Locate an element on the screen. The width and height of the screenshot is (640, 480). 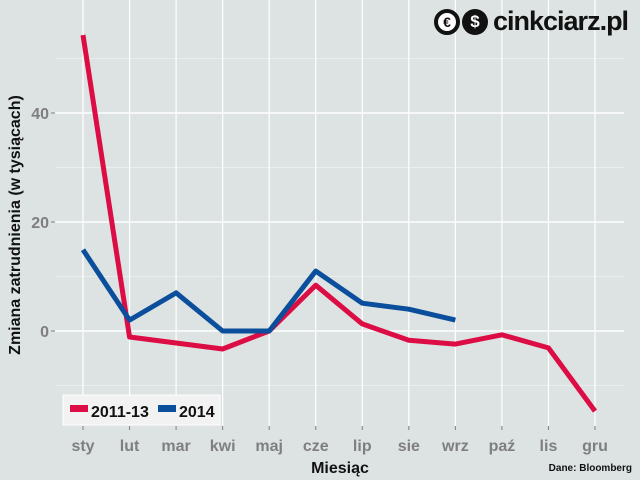
cinkciarz-logo: € $ cinkciarz.pl is located at coordinates (531, 21).